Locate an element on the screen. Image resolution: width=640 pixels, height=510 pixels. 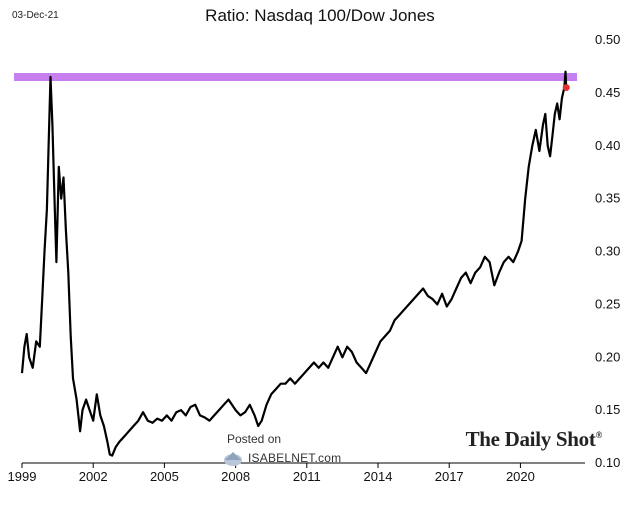
daily-shot-reg-mark: ® is located at coordinates (599, 435).